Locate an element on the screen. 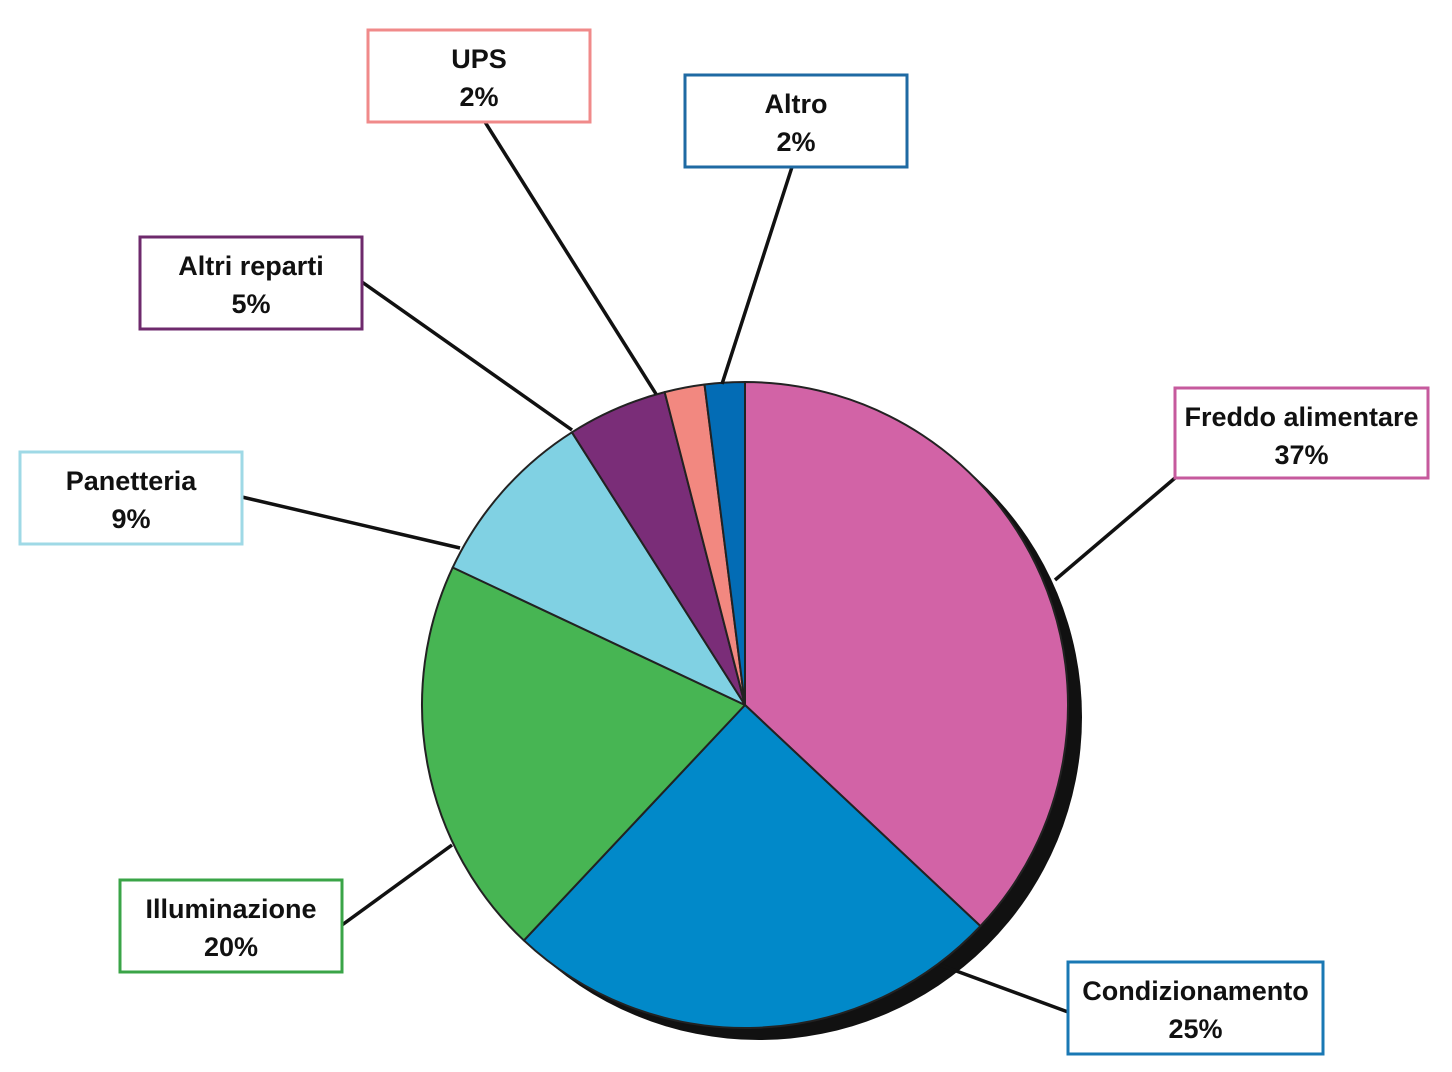  pie-slice-condizionamento is located at coordinates (752, 866).